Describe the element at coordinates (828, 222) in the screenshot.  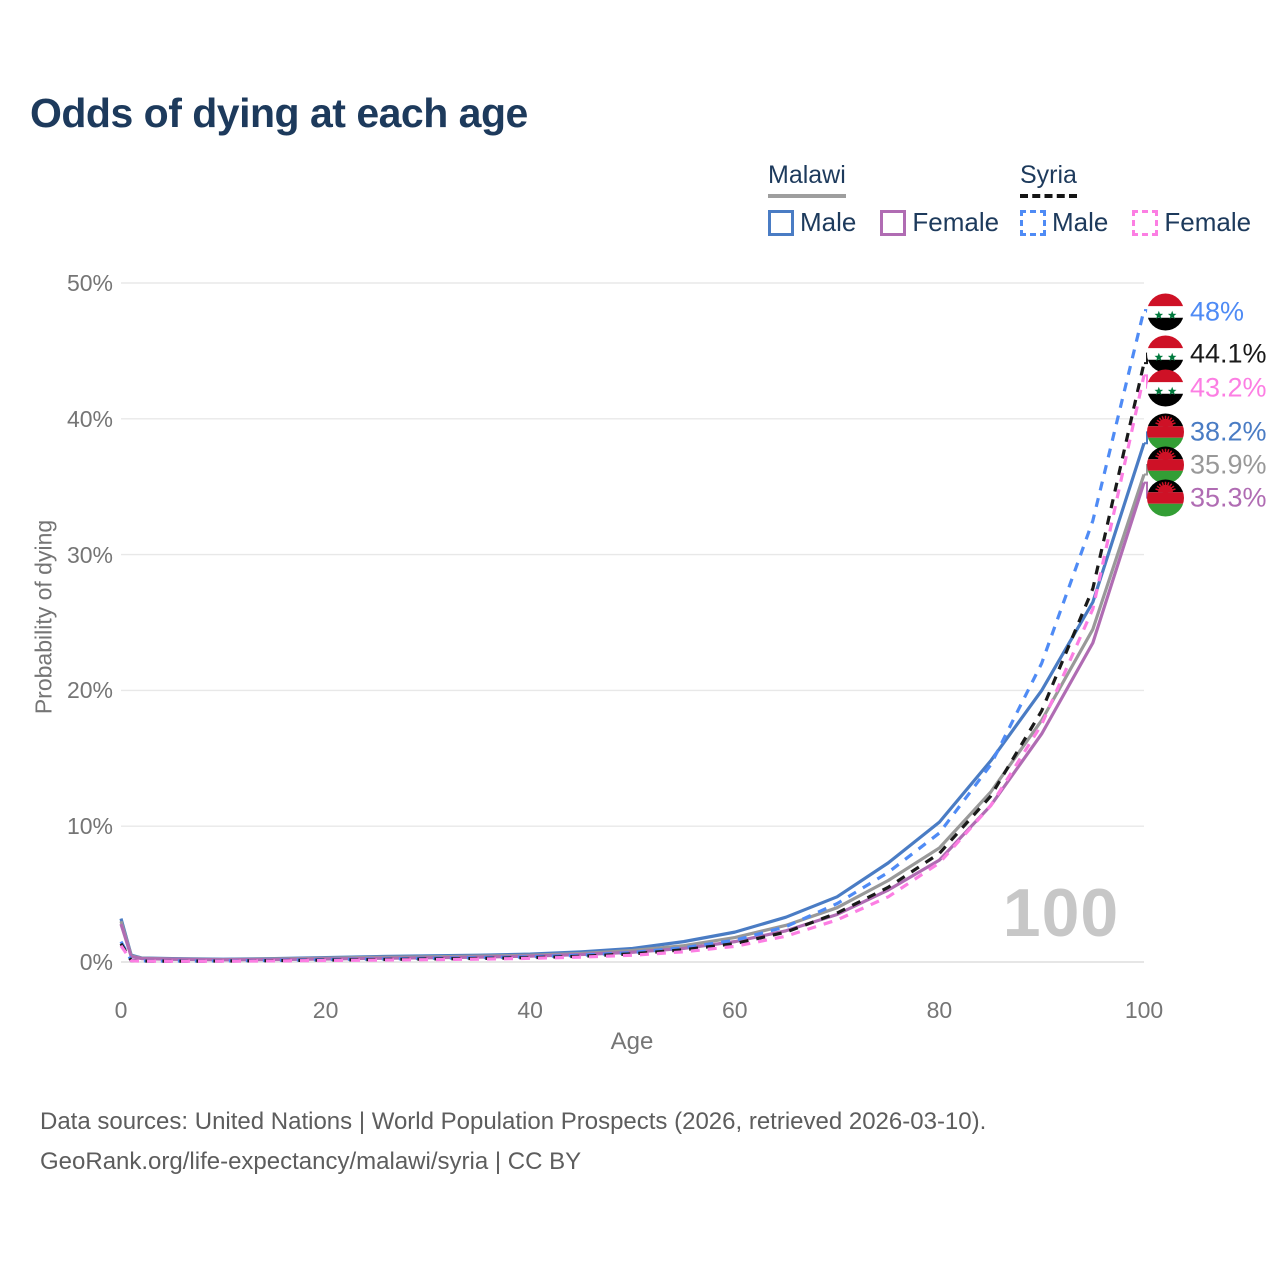
I see `legend-label-malawi-male: Male` at that location.